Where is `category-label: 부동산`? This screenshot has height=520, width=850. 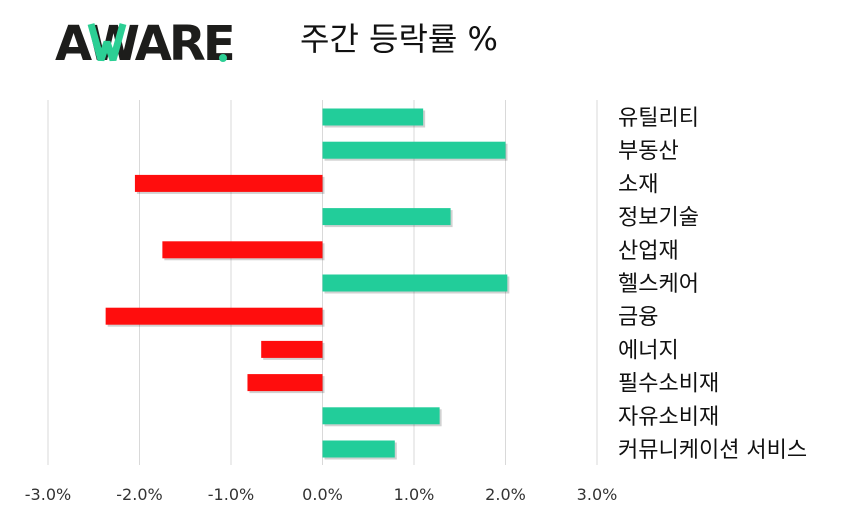 category-label: 부동산 is located at coordinates (648, 151).